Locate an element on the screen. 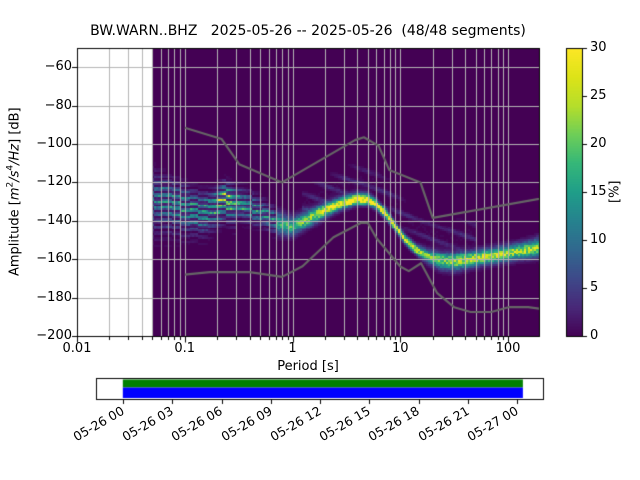 The width and height of the screenshot is (640, 480). y-tick-label: −60 is located at coordinates (58, 67).